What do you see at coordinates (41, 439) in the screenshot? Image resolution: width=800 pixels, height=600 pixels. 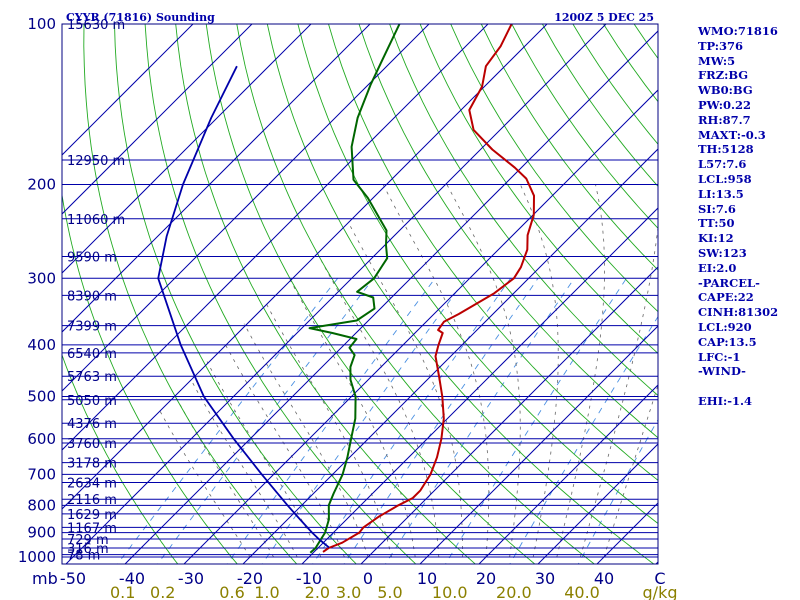 I see `pressure-label: 600` at bounding box center [41, 439].